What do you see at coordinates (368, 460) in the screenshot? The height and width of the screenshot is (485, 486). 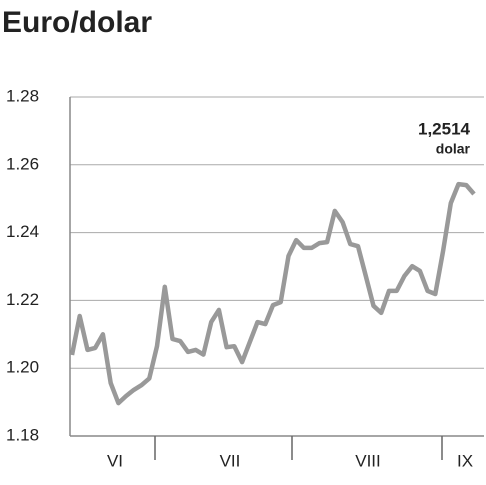 I see `x-tick-label: VIII` at bounding box center [368, 460].